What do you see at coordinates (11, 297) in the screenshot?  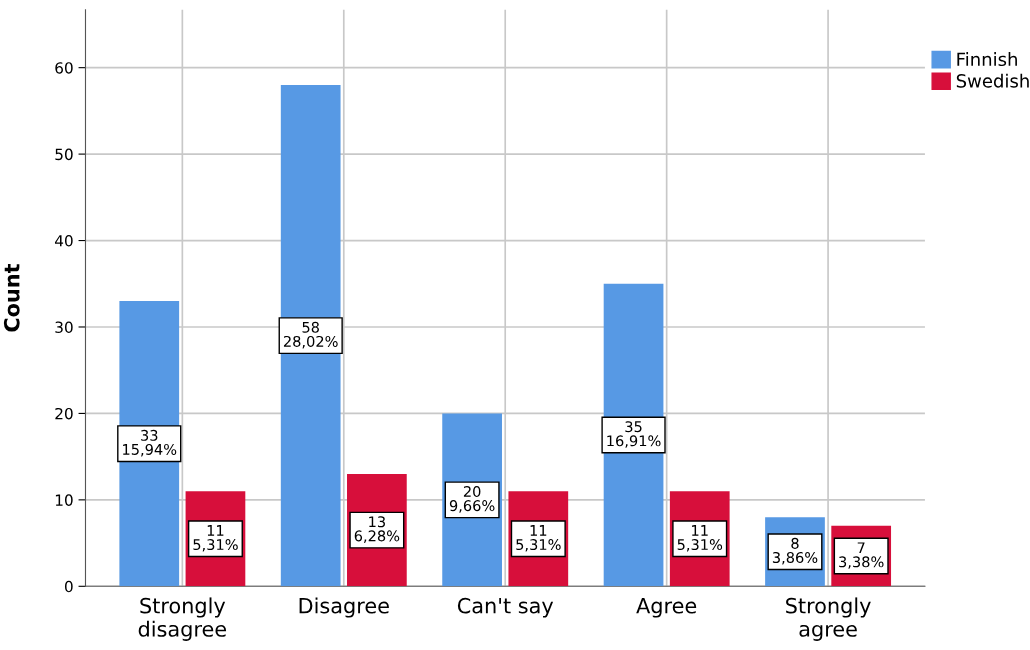 I see `y-axis-title: Count` at bounding box center [11, 297].